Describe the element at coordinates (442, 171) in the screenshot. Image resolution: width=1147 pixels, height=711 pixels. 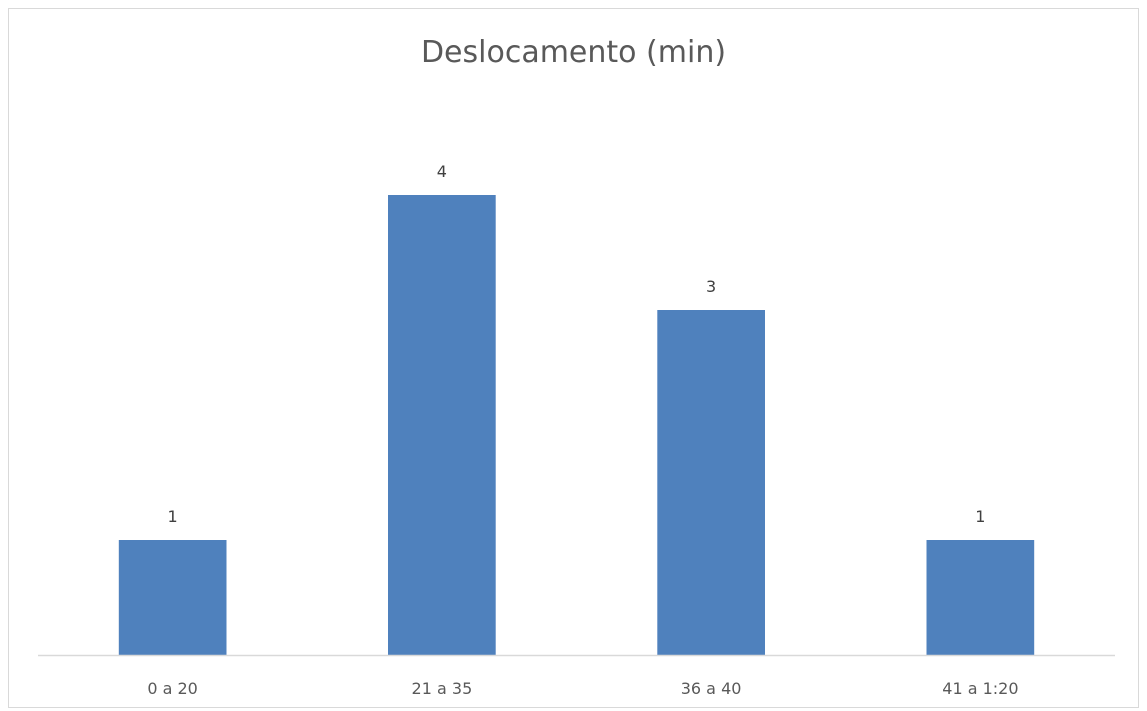
I see `data-label-2: 4` at that location.